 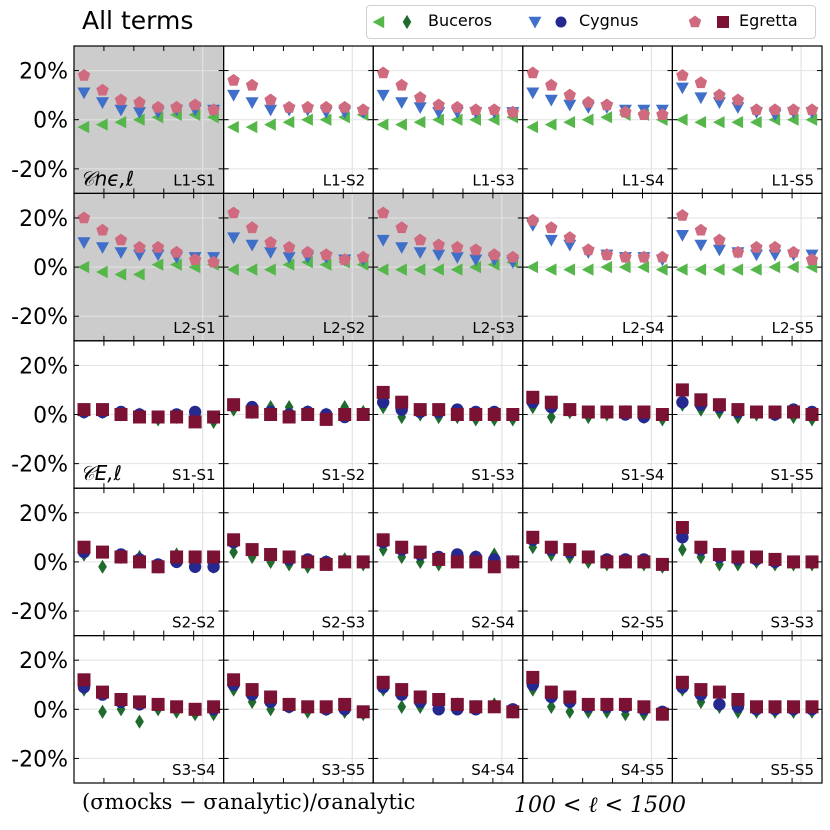 What do you see at coordinates (298, 562) in the screenshot?
I see `panel-s2-s3: S2-S3` at bounding box center [298, 562].